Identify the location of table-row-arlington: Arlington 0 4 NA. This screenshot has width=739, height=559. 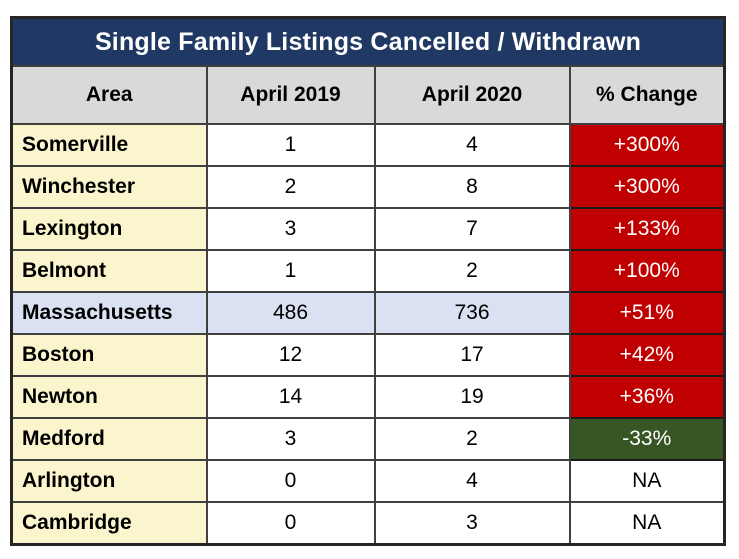
(368, 481).